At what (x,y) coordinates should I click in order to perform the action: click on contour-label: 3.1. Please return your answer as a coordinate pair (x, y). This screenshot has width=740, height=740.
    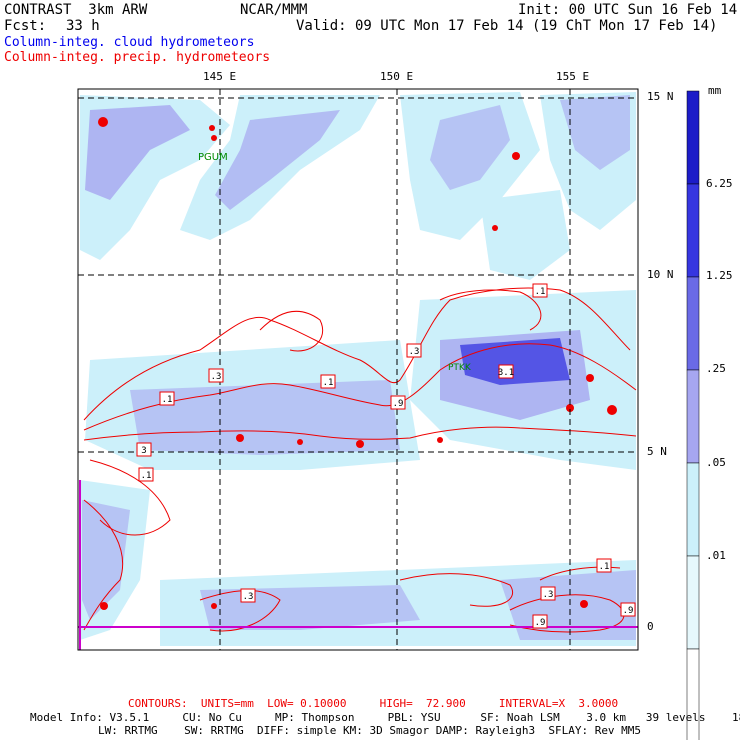
    Looking at the image, I should click on (506, 373).